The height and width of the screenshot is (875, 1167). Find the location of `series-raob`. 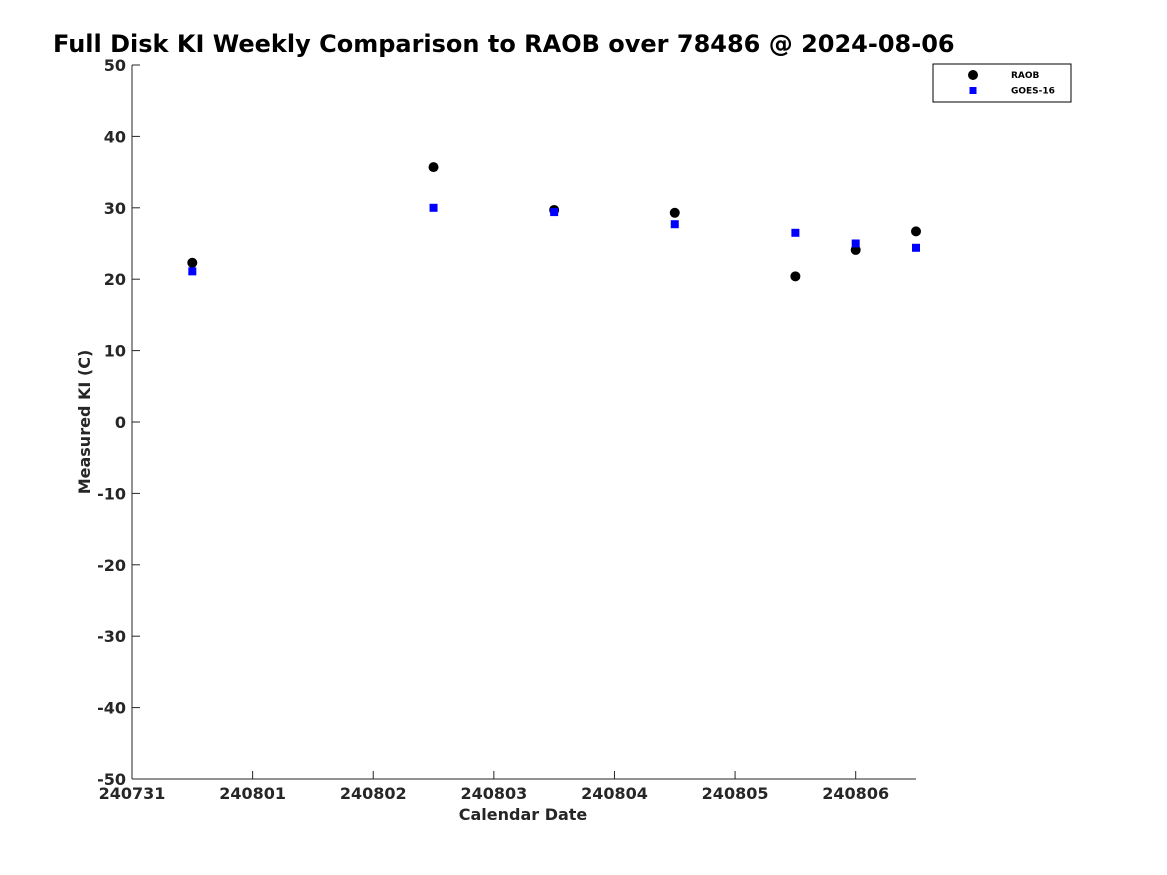

series-raob is located at coordinates (554, 222).